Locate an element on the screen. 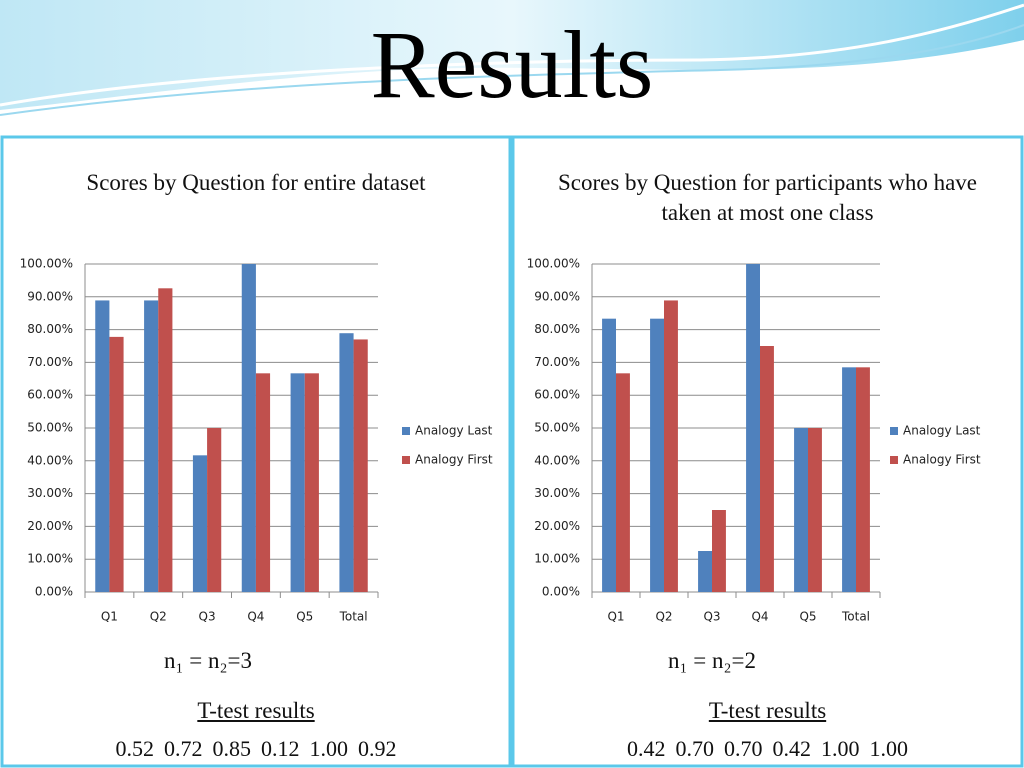  slide-title: Results is located at coordinates (512, 64).